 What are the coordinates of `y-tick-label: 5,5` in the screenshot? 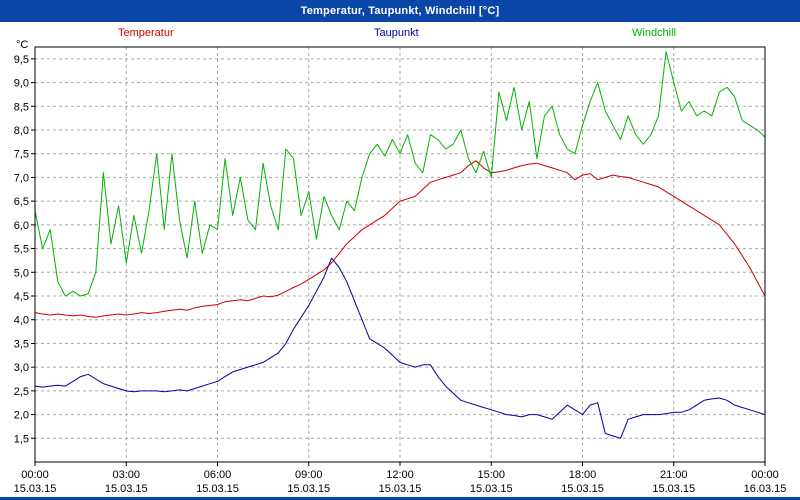 It's located at (21, 250).